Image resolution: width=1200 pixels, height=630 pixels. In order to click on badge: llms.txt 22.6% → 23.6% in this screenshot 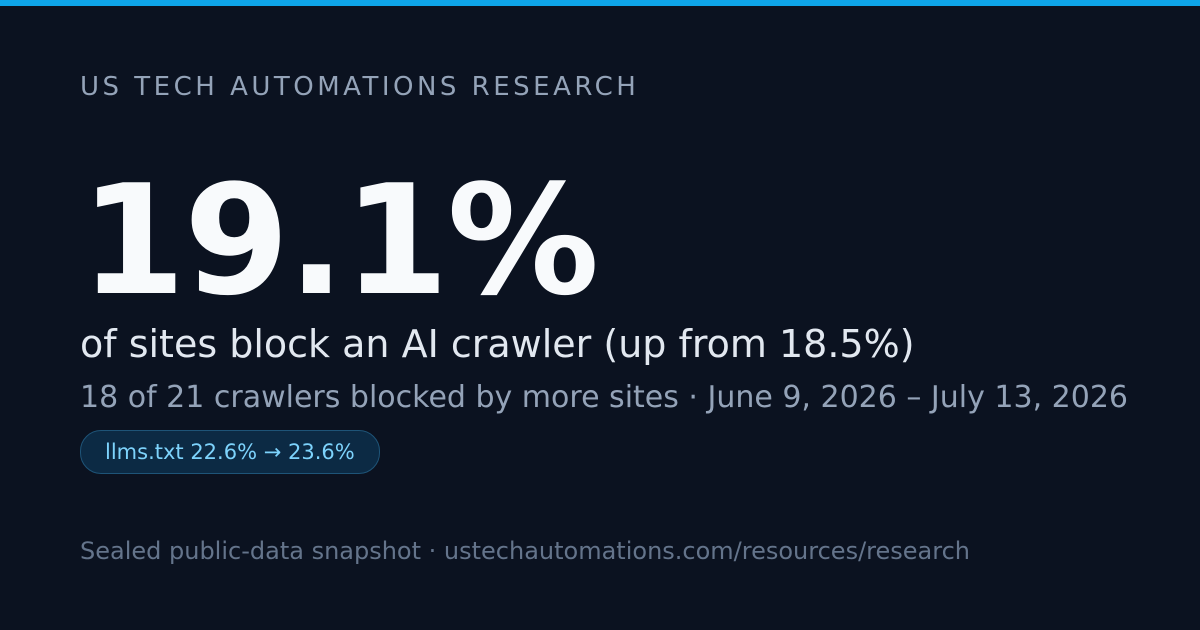, I will do `click(230, 452)`.